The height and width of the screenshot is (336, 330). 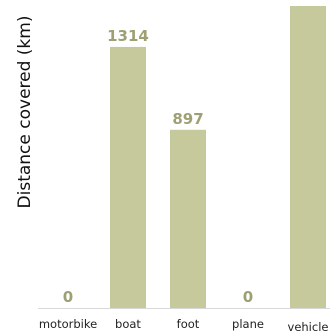 What do you see at coordinates (68, 297) in the screenshot?
I see `data-label-motorbike: 0` at bounding box center [68, 297].